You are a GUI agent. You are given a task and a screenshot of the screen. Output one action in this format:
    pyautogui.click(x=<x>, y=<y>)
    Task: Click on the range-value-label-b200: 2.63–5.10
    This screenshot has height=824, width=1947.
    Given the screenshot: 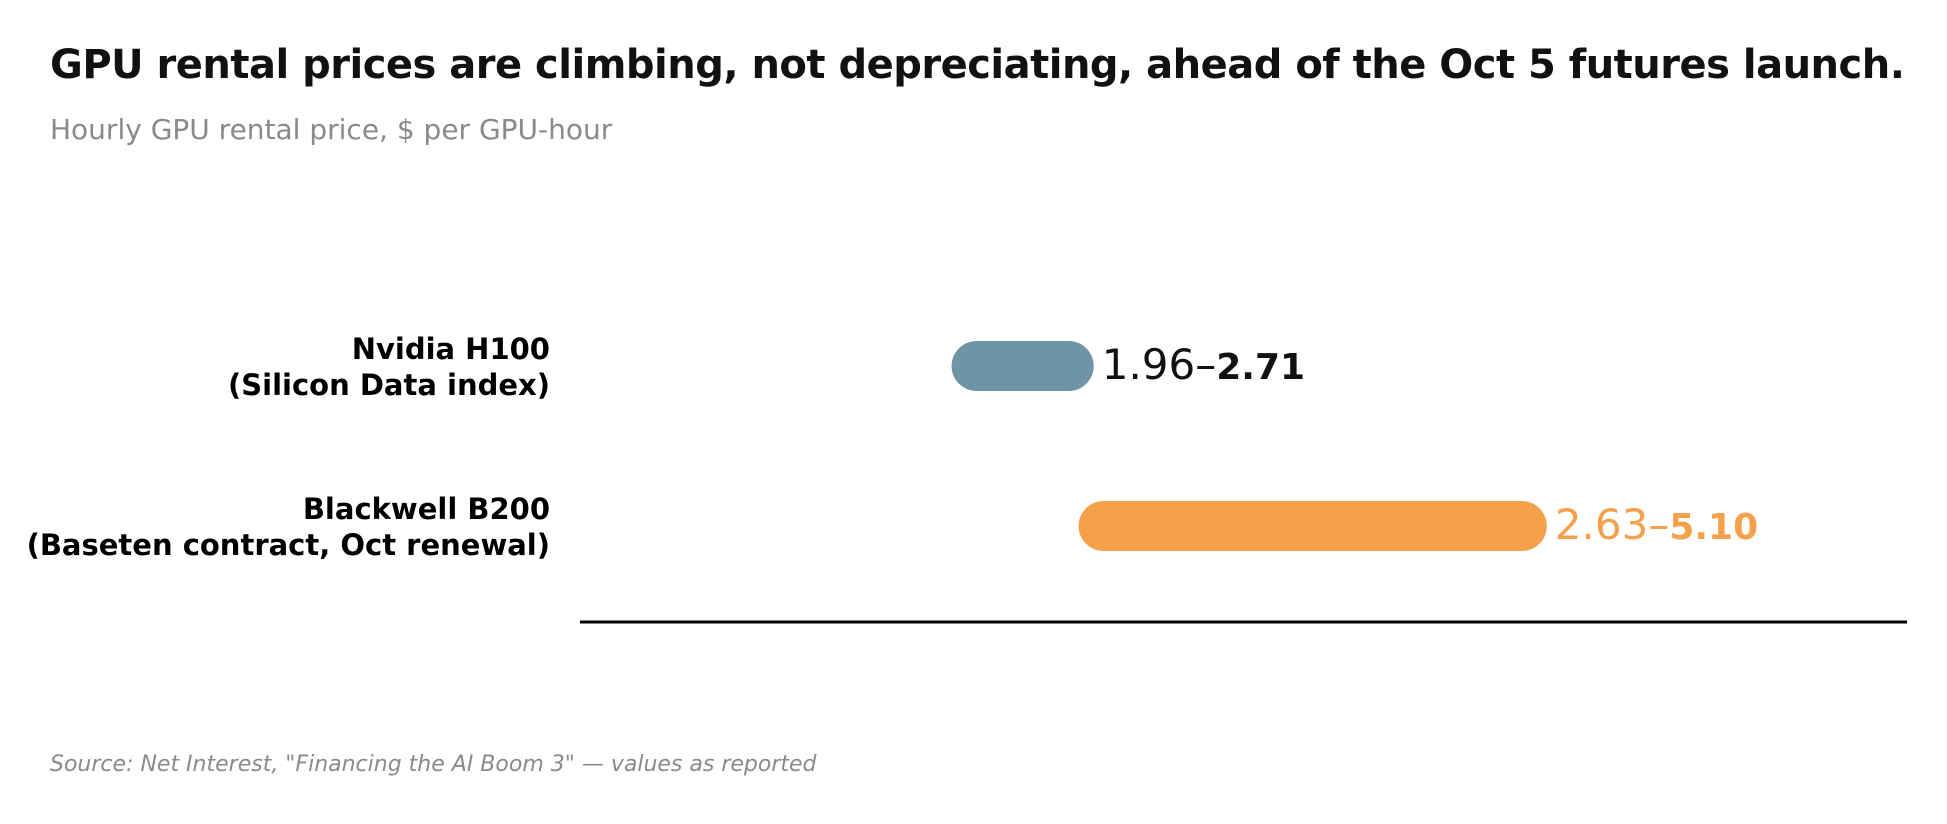 What is the action you would take?
    pyautogui.click(x=1656, y=524)
    